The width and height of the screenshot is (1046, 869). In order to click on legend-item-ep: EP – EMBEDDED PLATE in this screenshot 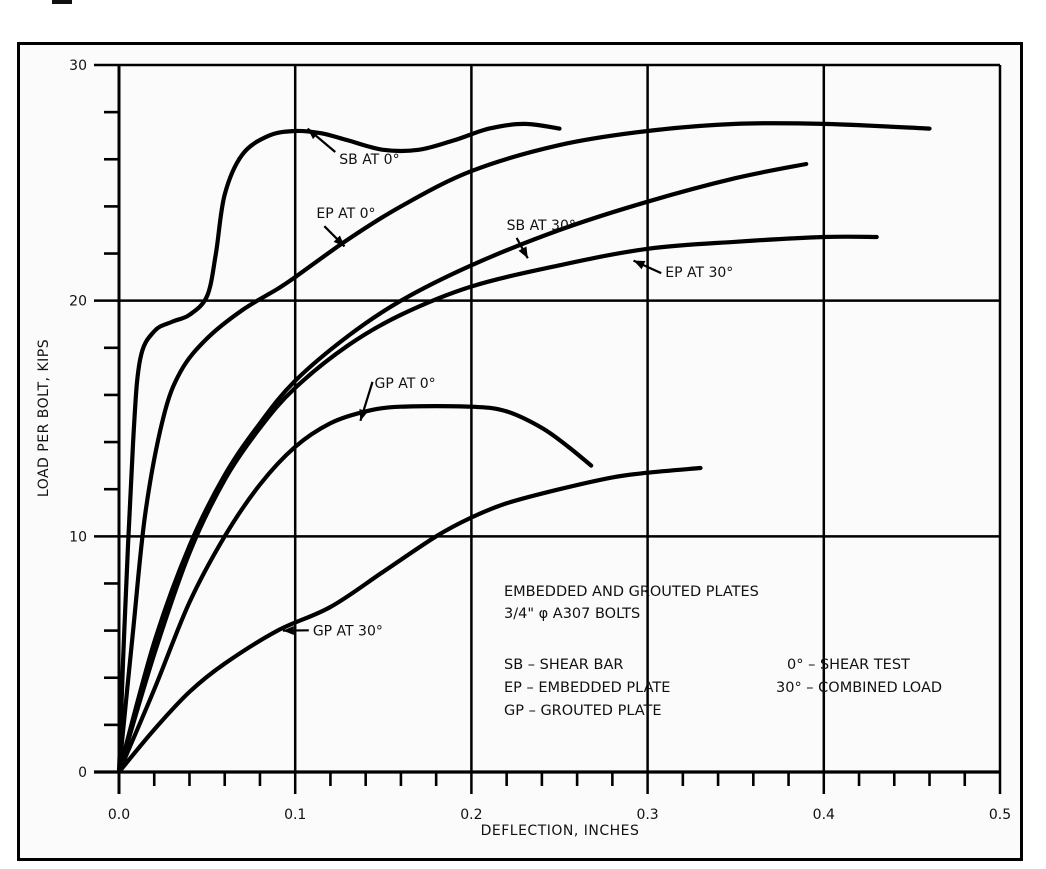, I will do `click(587, 688)`.